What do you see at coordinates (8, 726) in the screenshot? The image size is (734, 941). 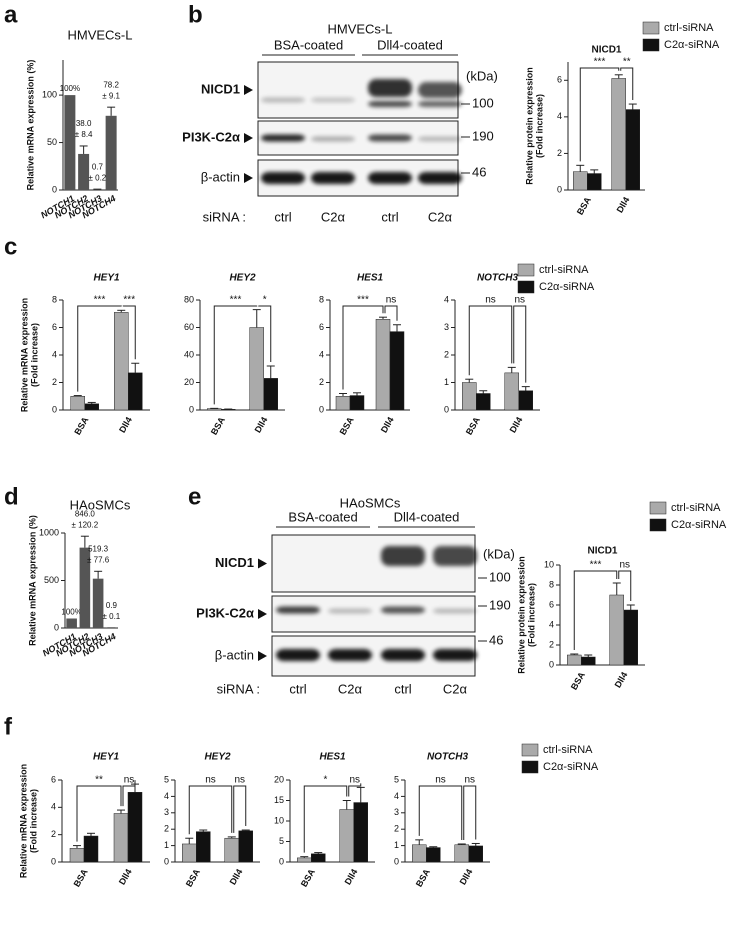 I see `panel-letter: f` at bounding box center [8, 726].